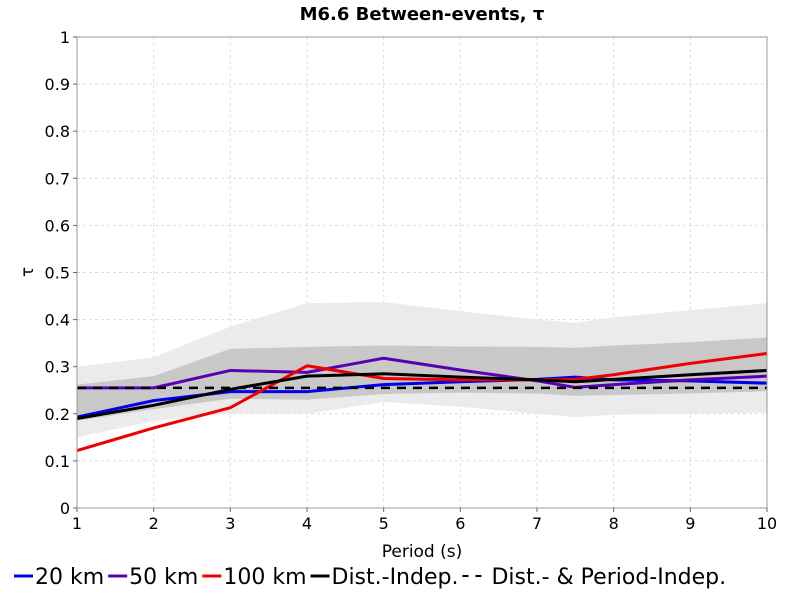 This screenshot has width=800, height=600. What do you see at coordinates (230, 523) in the screenshot?
I see `x-tick-label: 3` at bounding box center [230, 523].